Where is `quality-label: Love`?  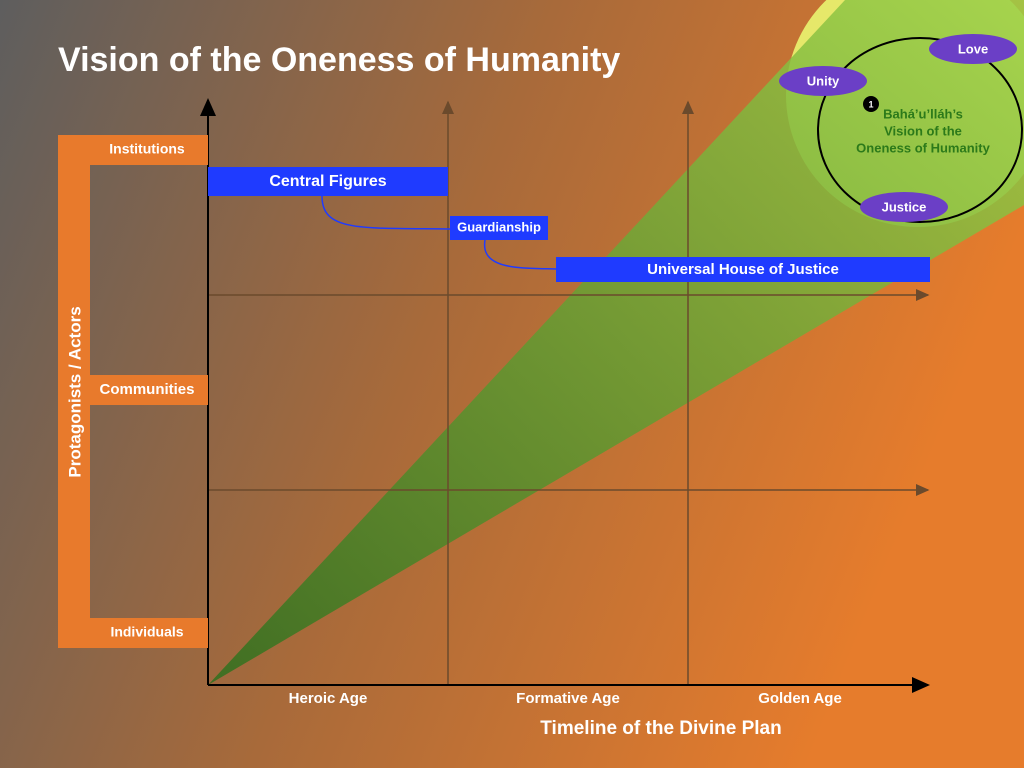 quality-label: Love is located at coordinates (973, 48).